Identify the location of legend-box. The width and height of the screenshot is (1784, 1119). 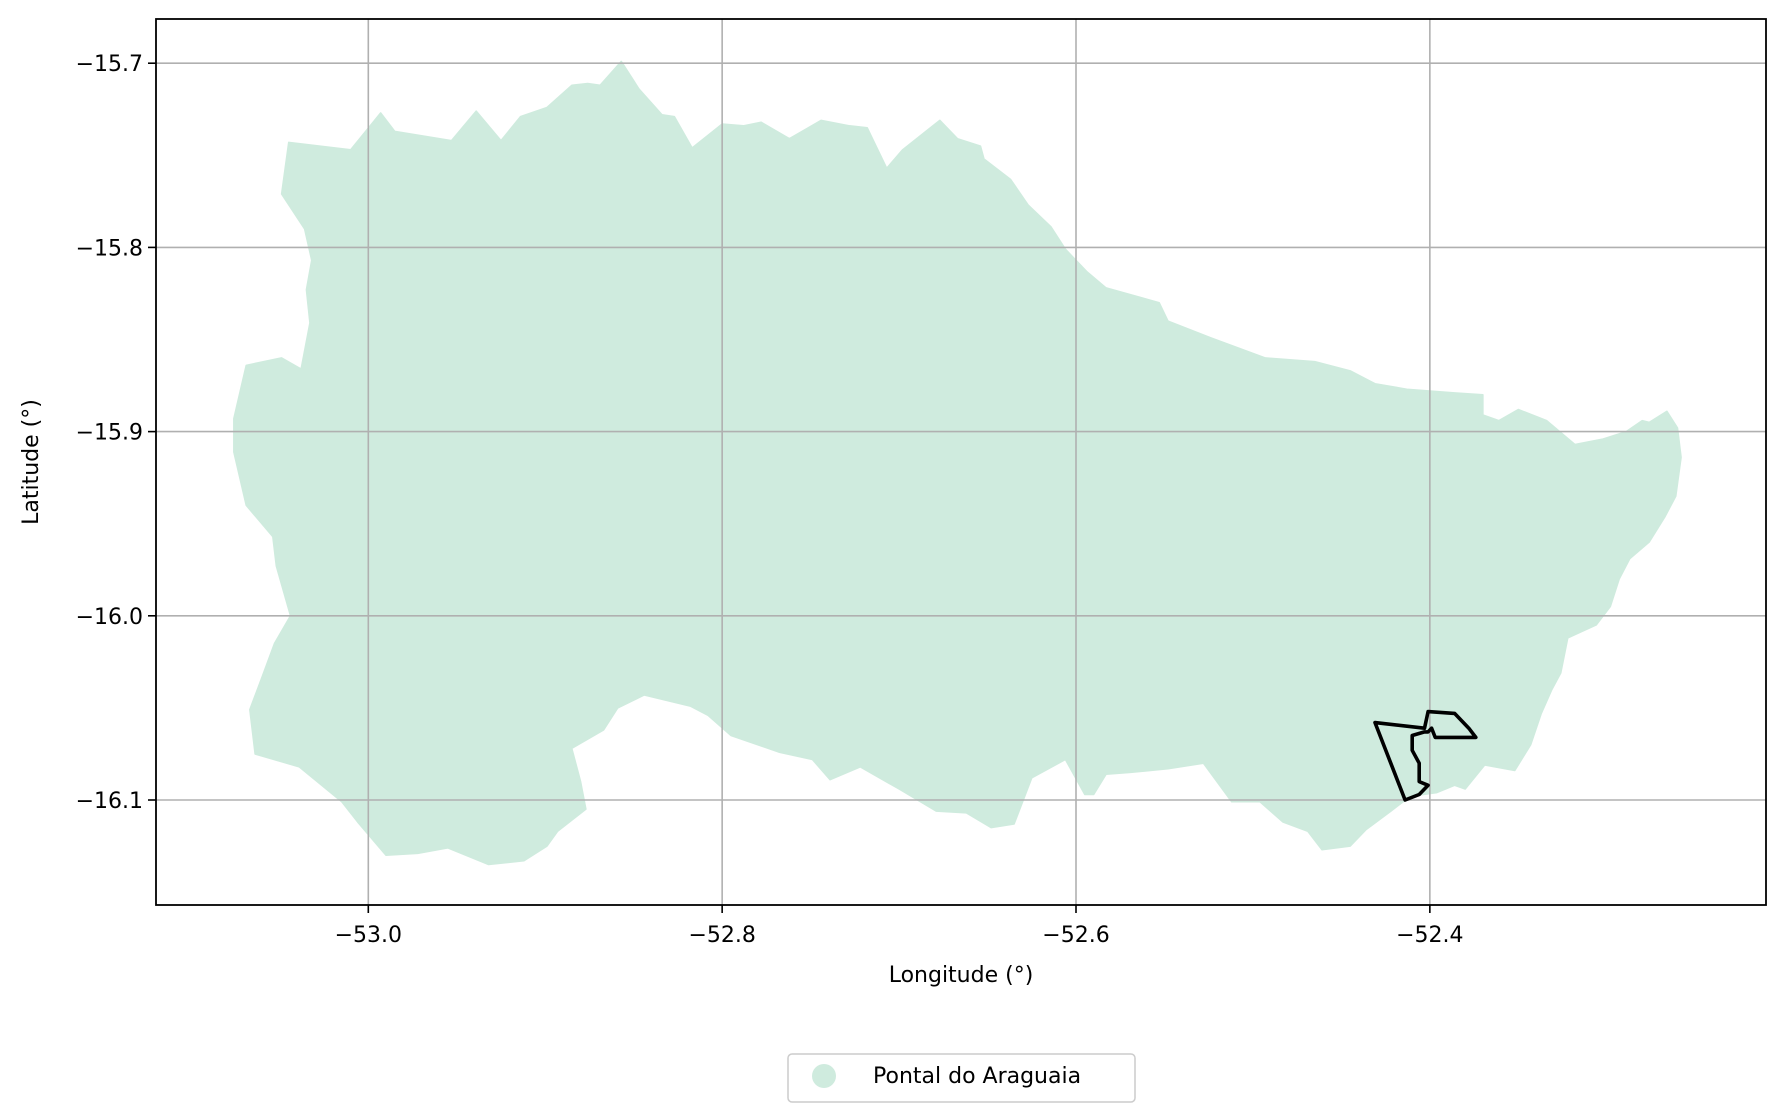
(961, 1078).